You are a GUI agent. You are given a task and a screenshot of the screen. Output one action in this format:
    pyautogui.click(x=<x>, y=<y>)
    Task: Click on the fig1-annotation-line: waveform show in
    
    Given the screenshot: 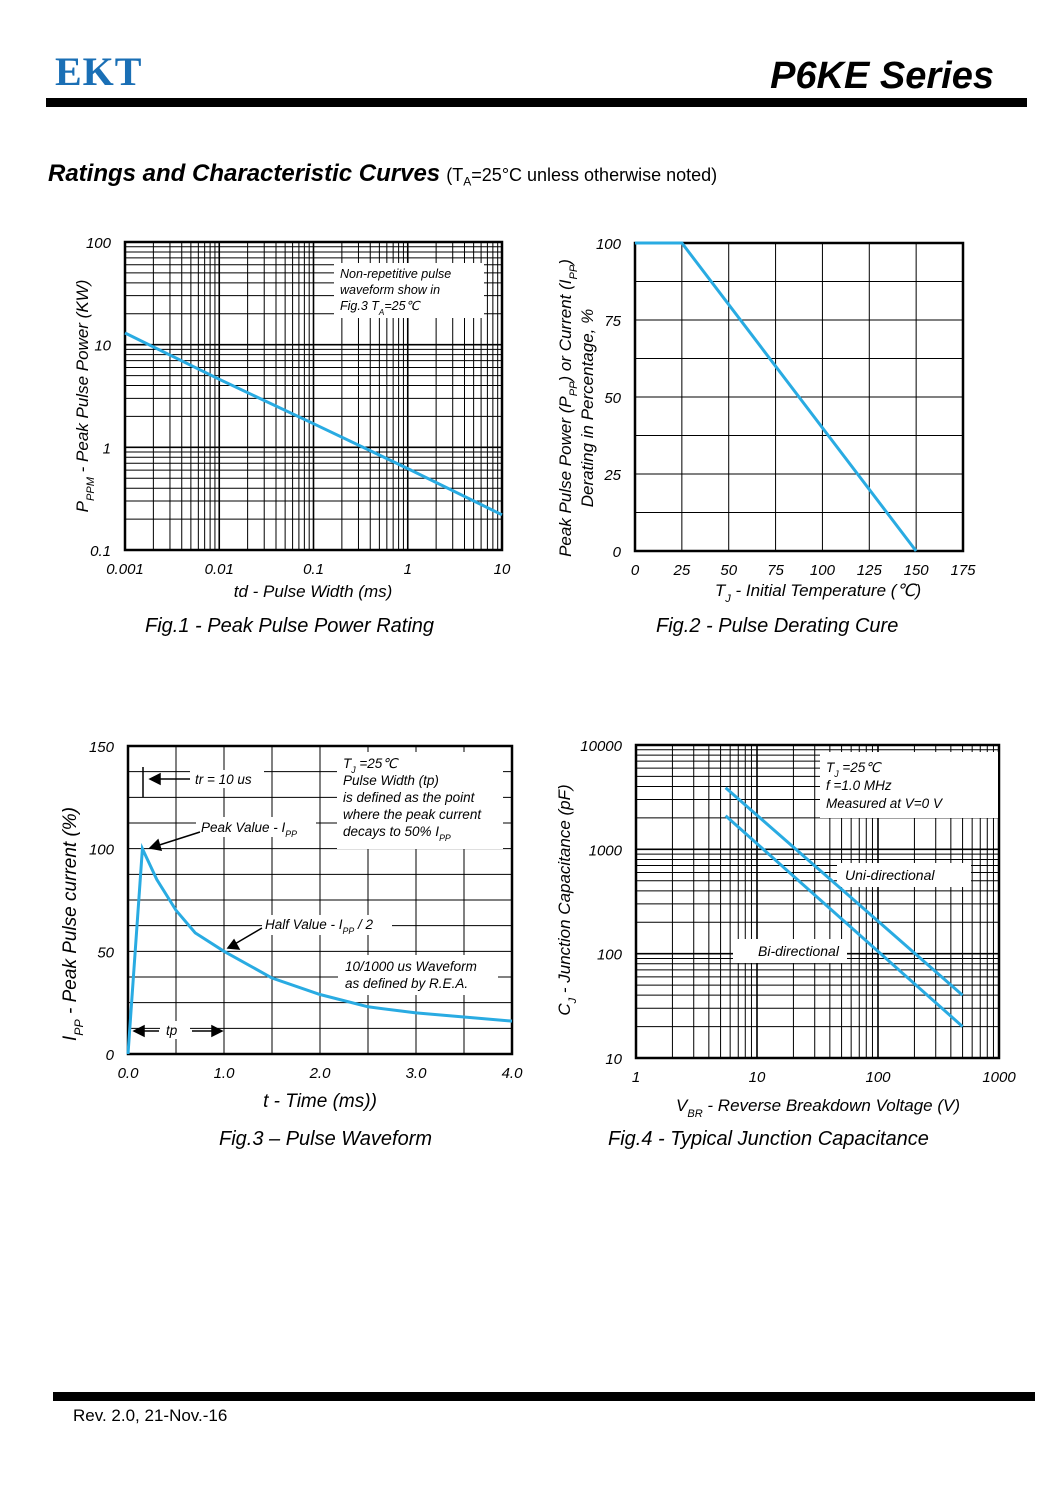 What is the action you would take?
    pyautogui.click(x=390, y=290)
    